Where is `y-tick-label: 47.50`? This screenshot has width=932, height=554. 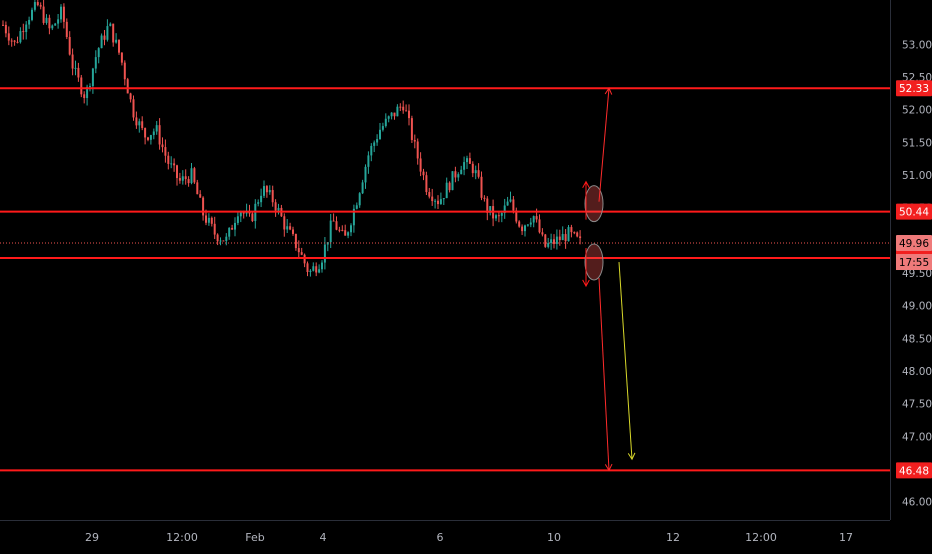 y-tick-label: 47.50 is located at coordinates (917, 405).